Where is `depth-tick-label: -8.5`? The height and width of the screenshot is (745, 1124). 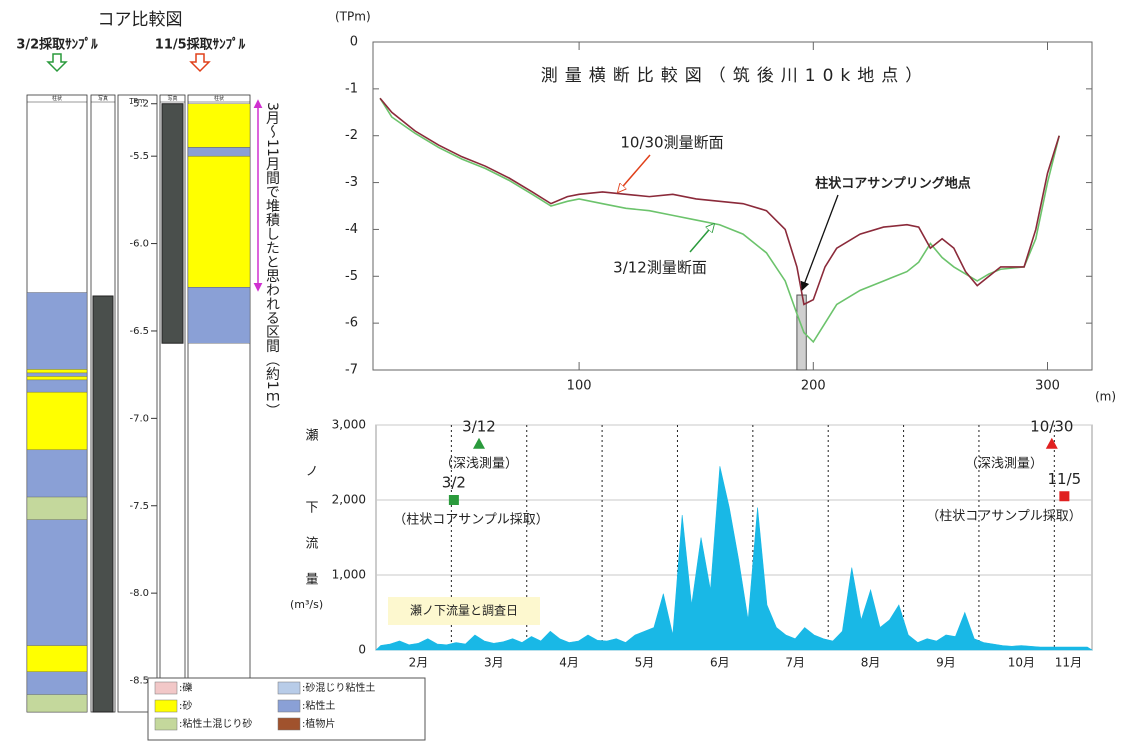
depth-tick-label: -8.5 is located at coordinates (139, 681).